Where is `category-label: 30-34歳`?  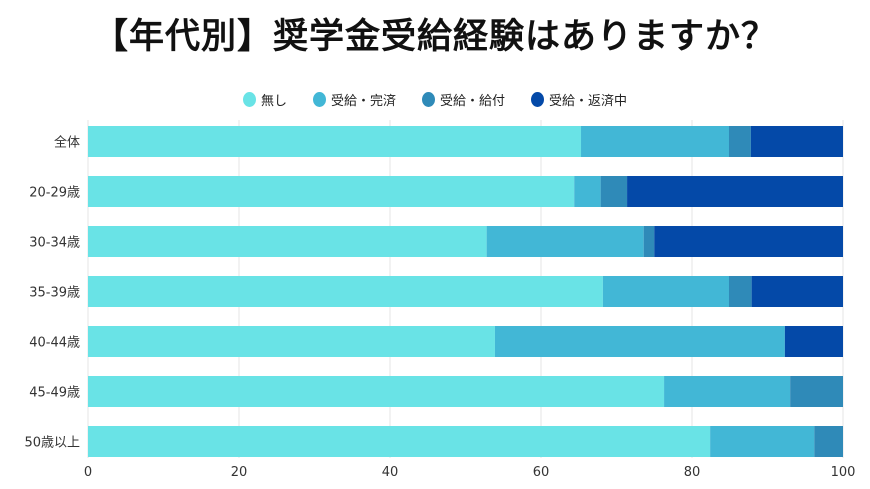
category-label: 30-34歳 is located at coordinates (54, 243).